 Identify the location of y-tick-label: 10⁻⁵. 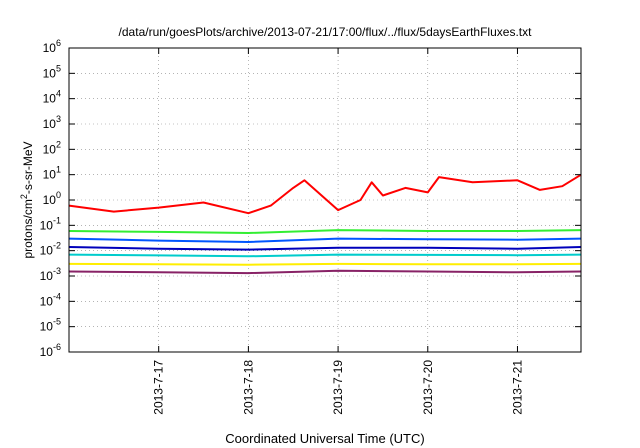
(50, 325).